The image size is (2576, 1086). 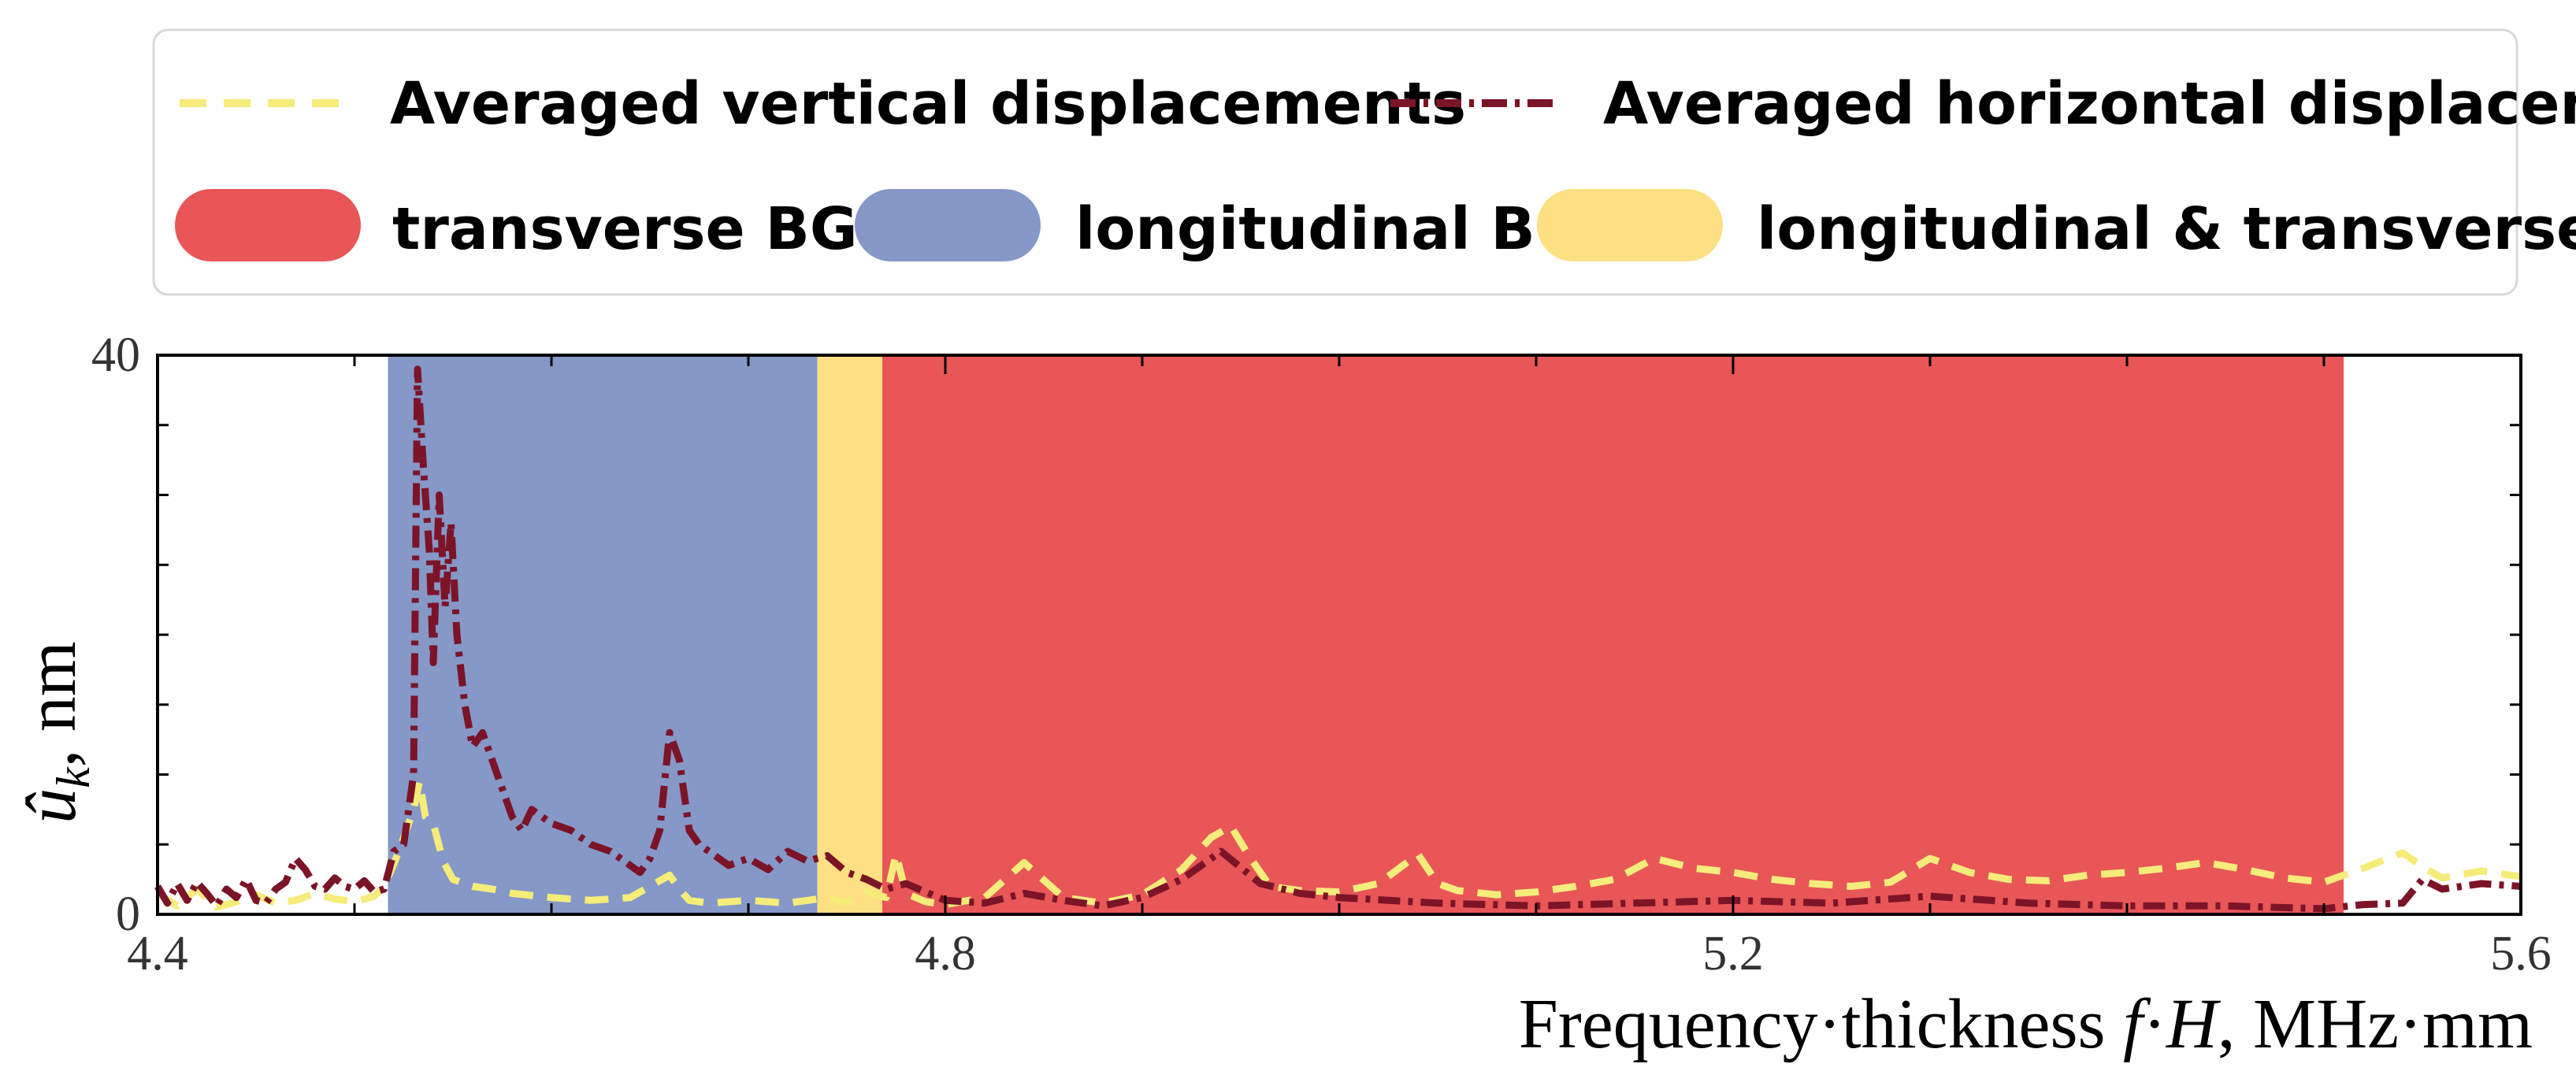 I want to click on x-axis-label-prefix: Frequency·thickness, so click(x=1821, y=1024).